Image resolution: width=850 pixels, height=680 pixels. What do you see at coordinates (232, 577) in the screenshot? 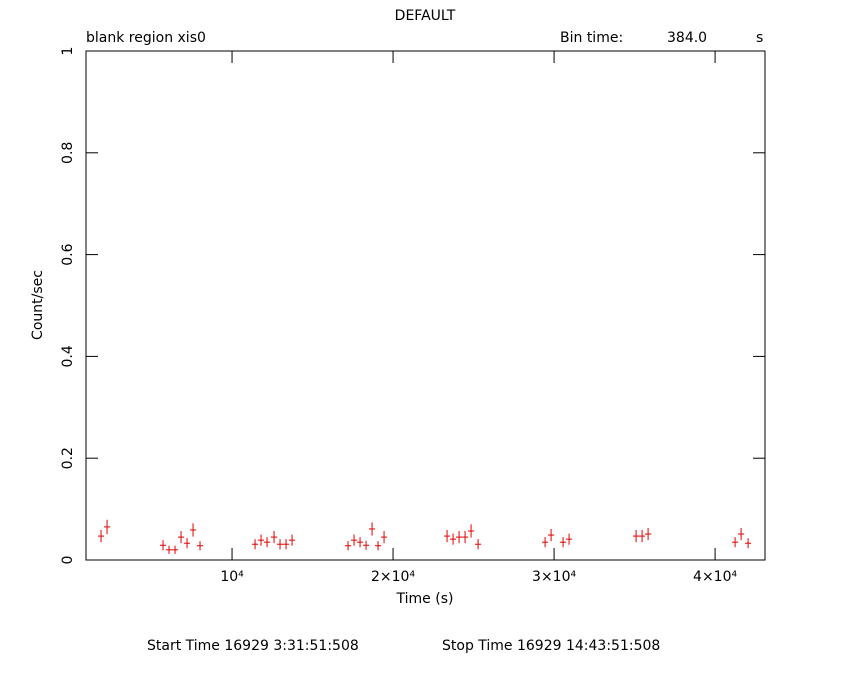
I see `x-tick-label: 10⁴` at bounding box center [232, 577].